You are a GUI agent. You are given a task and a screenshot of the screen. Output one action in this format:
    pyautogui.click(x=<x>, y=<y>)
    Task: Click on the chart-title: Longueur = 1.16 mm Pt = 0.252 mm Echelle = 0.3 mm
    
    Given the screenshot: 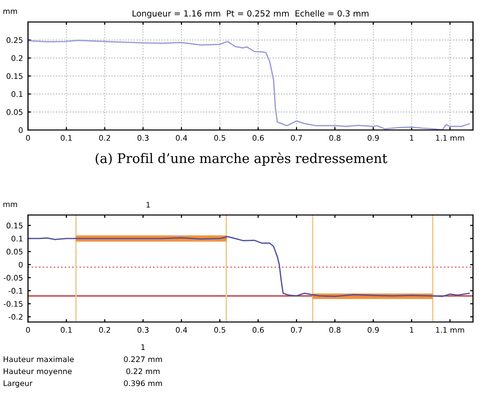 What is the action you would take?
    pyautogui.click(x=250, y=14)
    